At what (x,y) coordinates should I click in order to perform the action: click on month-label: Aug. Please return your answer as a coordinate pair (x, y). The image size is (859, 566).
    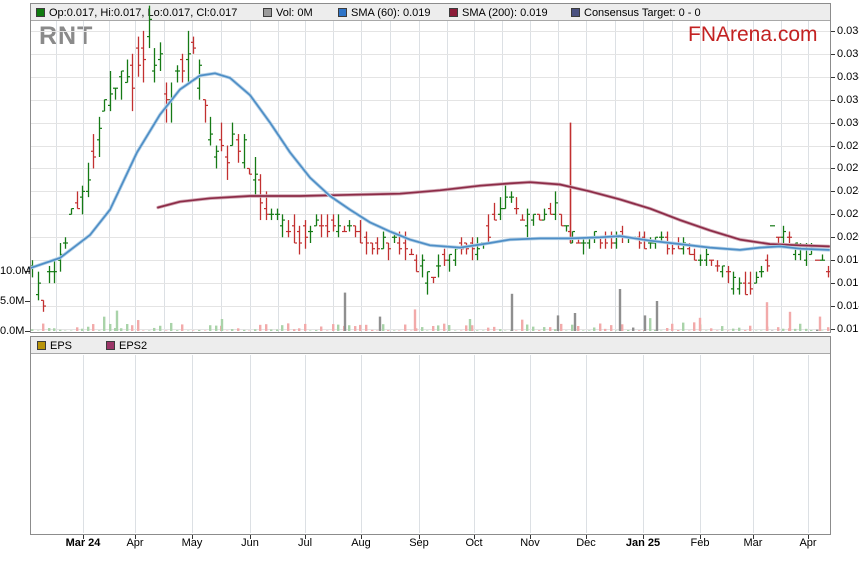
    Looking at the image, I should click on (361, 543).